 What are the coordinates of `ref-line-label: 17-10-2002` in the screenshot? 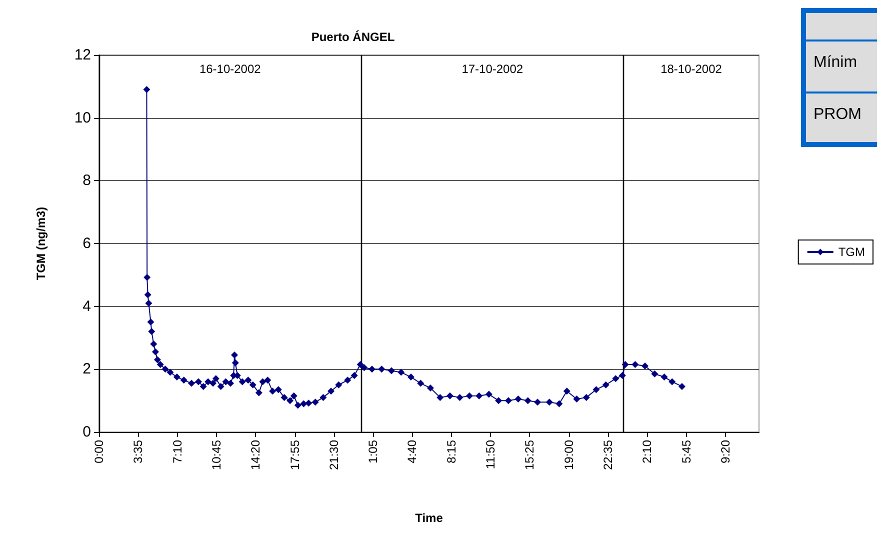 It's located at (493, 69).